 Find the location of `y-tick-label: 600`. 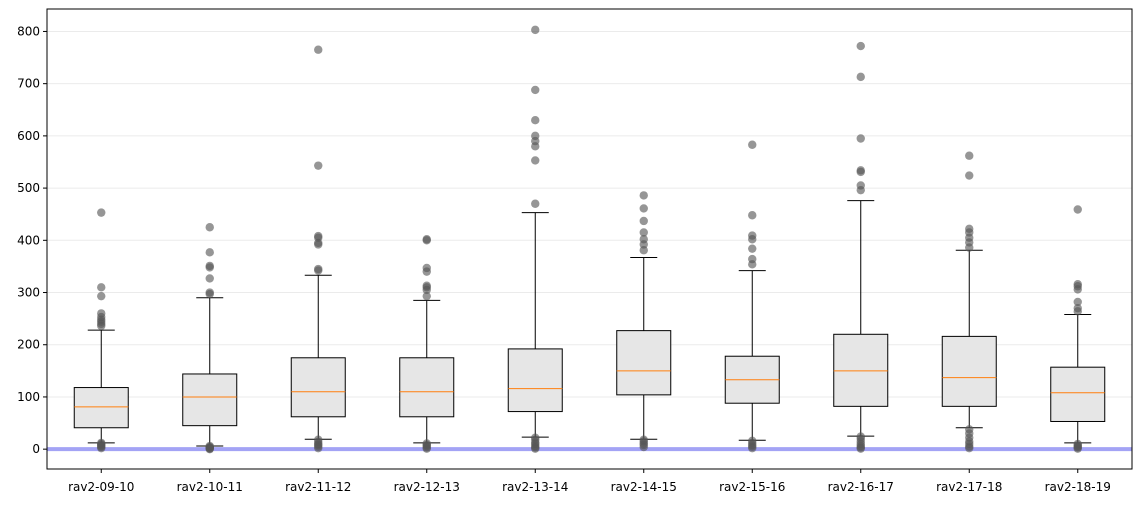

y-tick-label: 600 is located at coordinates (28, 136).